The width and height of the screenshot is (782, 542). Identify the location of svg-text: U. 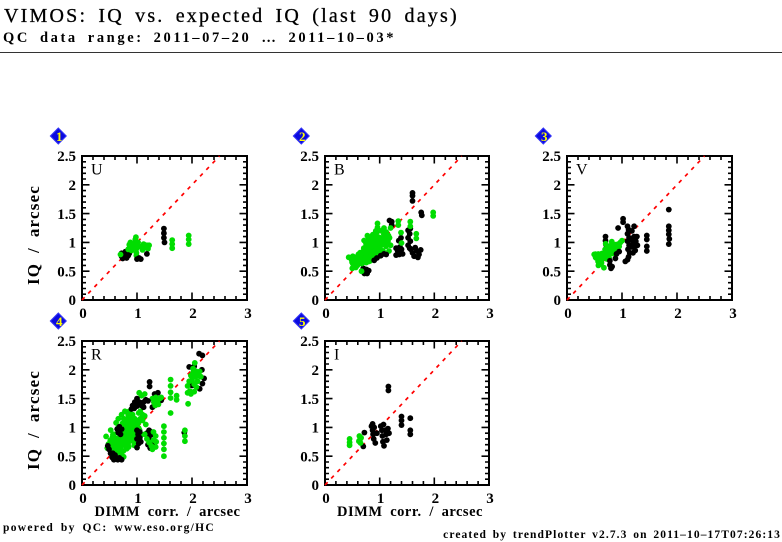
(97, 170).